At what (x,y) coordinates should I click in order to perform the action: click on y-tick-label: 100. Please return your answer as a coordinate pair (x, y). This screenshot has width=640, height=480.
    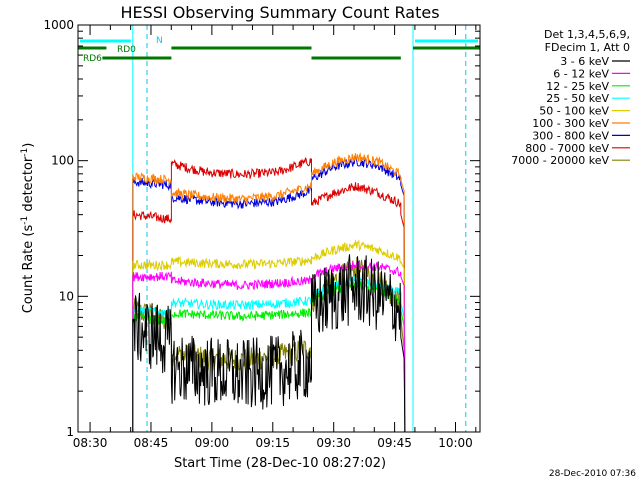
    Looking at the image, I should click on (62, 161).